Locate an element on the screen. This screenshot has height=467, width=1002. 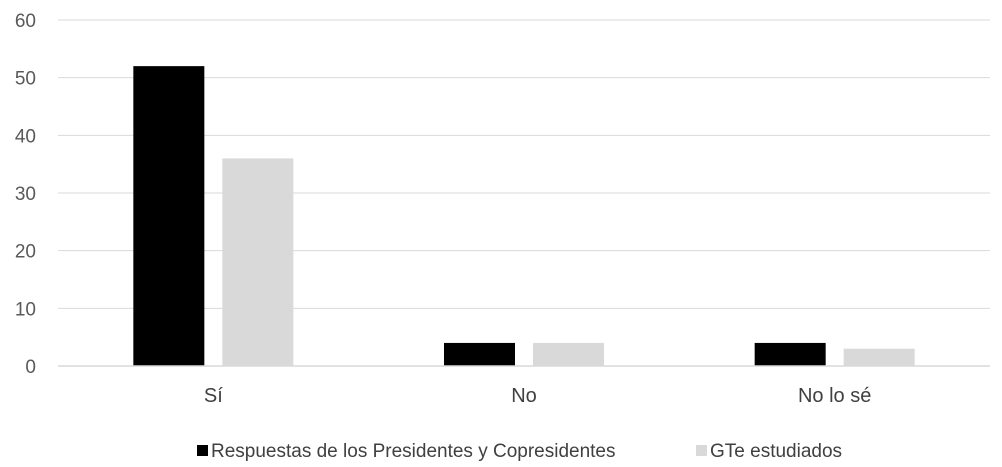
x-category-label: Sí is located at coordinates (213, 396).